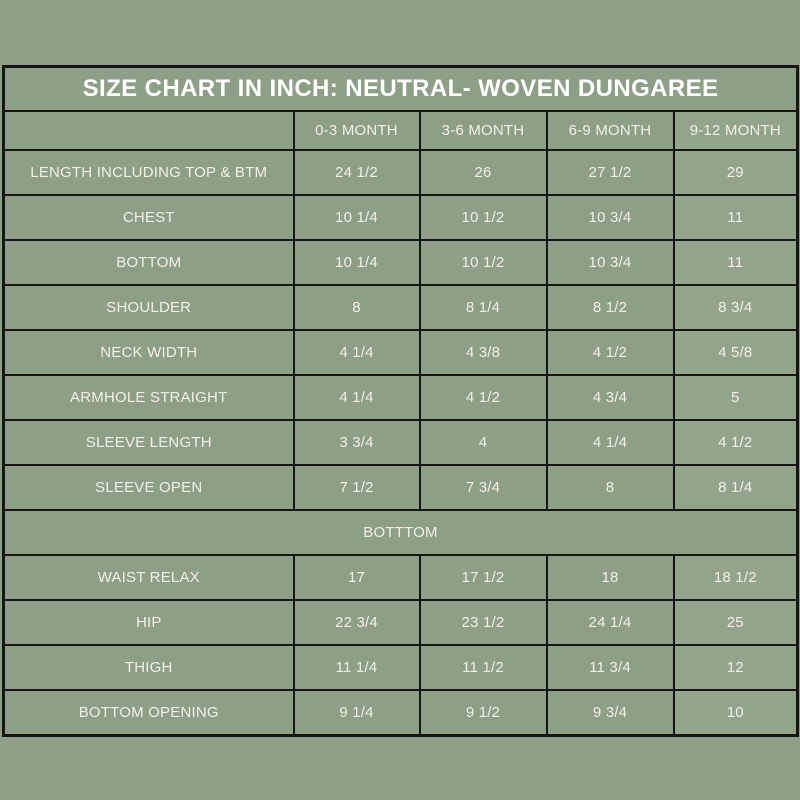  What do you see at coordinates (148, 577) in the screenshot?
I see `row-label: WAIST RELAX` at bounding box center [148, 577].